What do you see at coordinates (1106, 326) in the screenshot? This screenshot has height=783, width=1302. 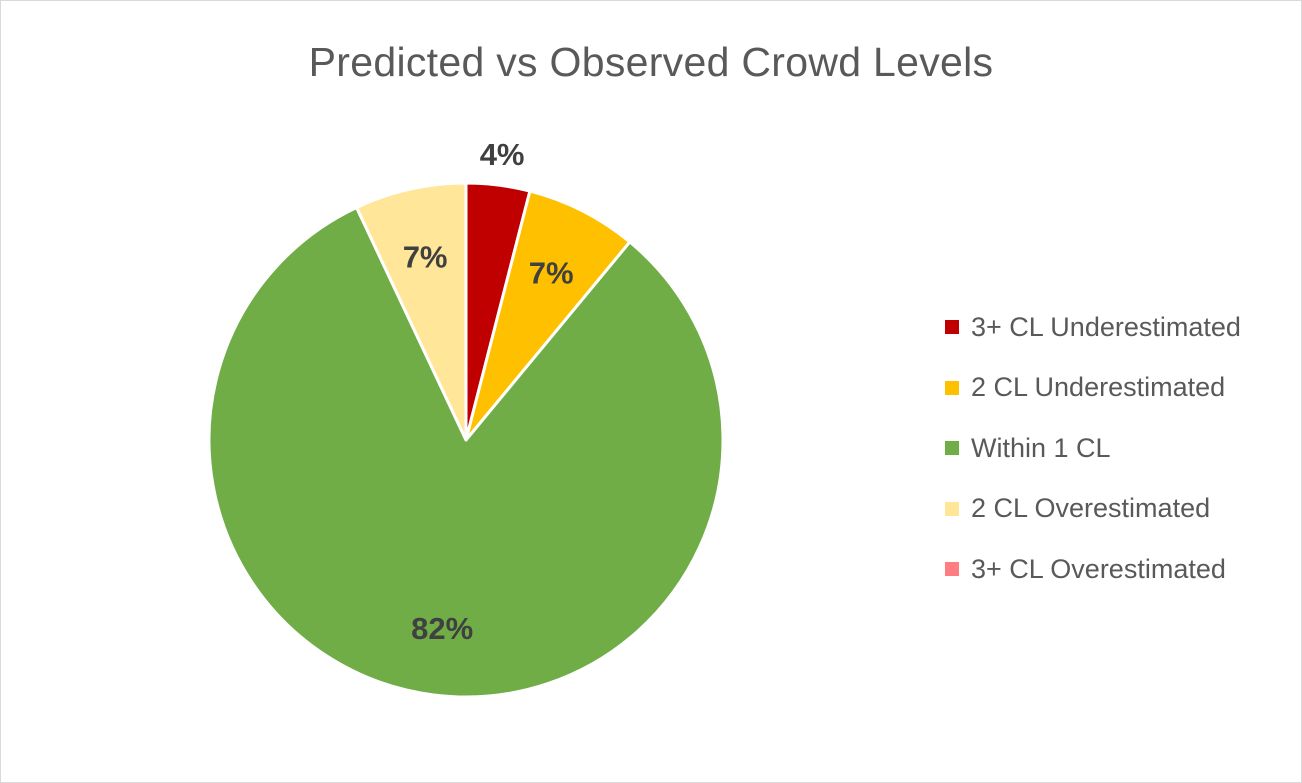 I see `legend-label: 3+ CL Underestimated` at bounding box center [1106, 326].